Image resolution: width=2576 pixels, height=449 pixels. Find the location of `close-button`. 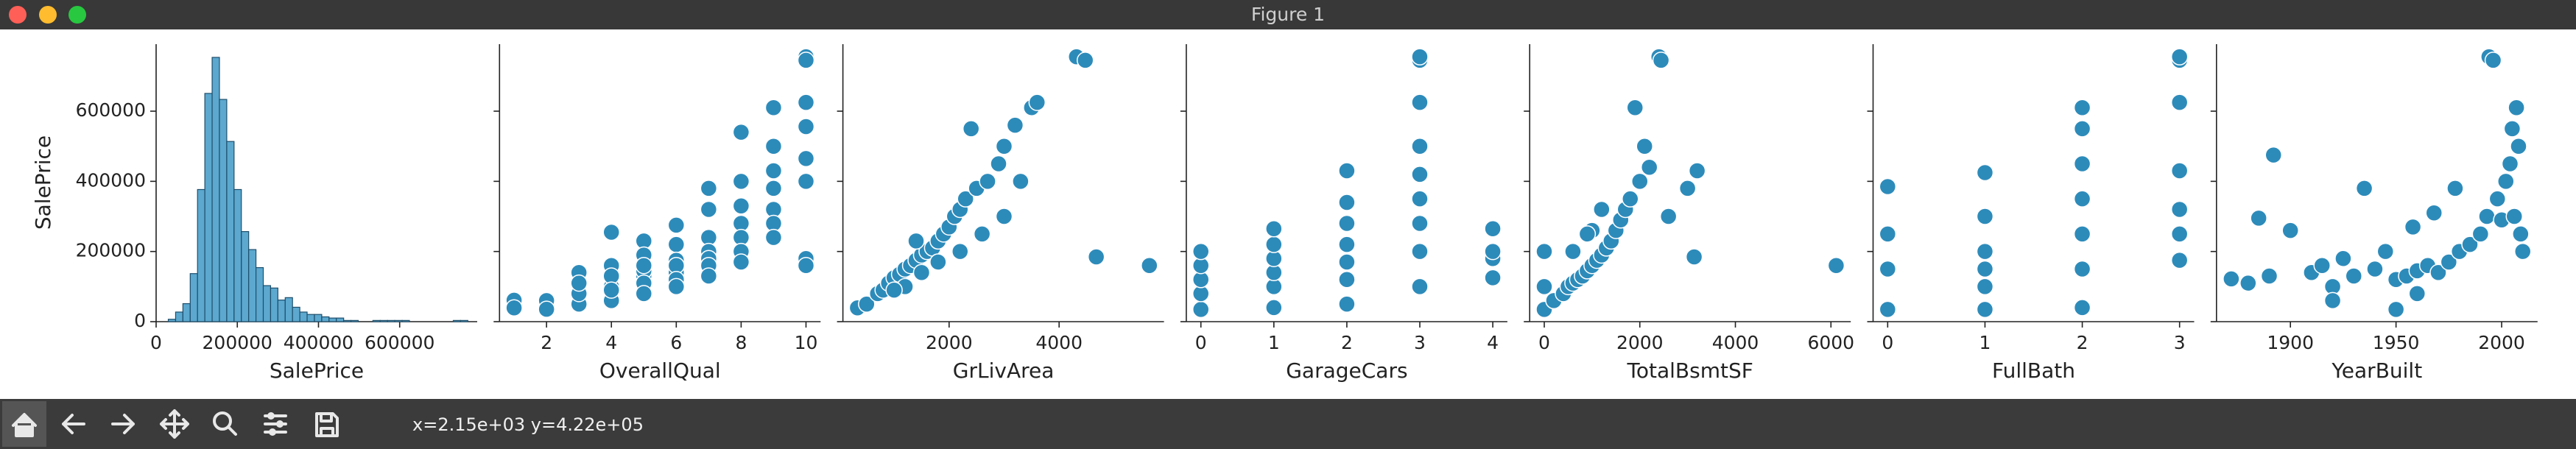

close-button is located at coordinates (18, 15).